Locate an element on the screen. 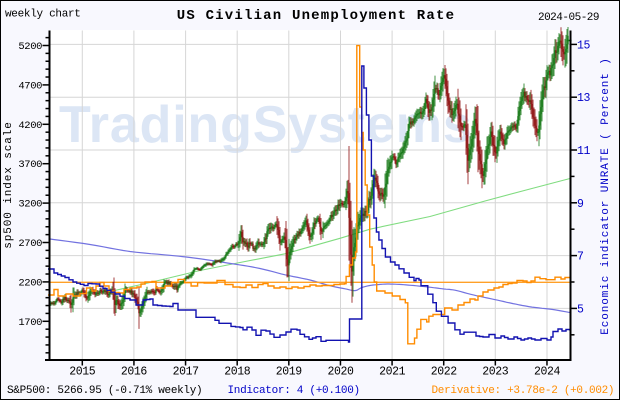 Image resolution: width=620 pixels, height=405 pixels. svg-text: 2023 is located at coordinates (495, 372).